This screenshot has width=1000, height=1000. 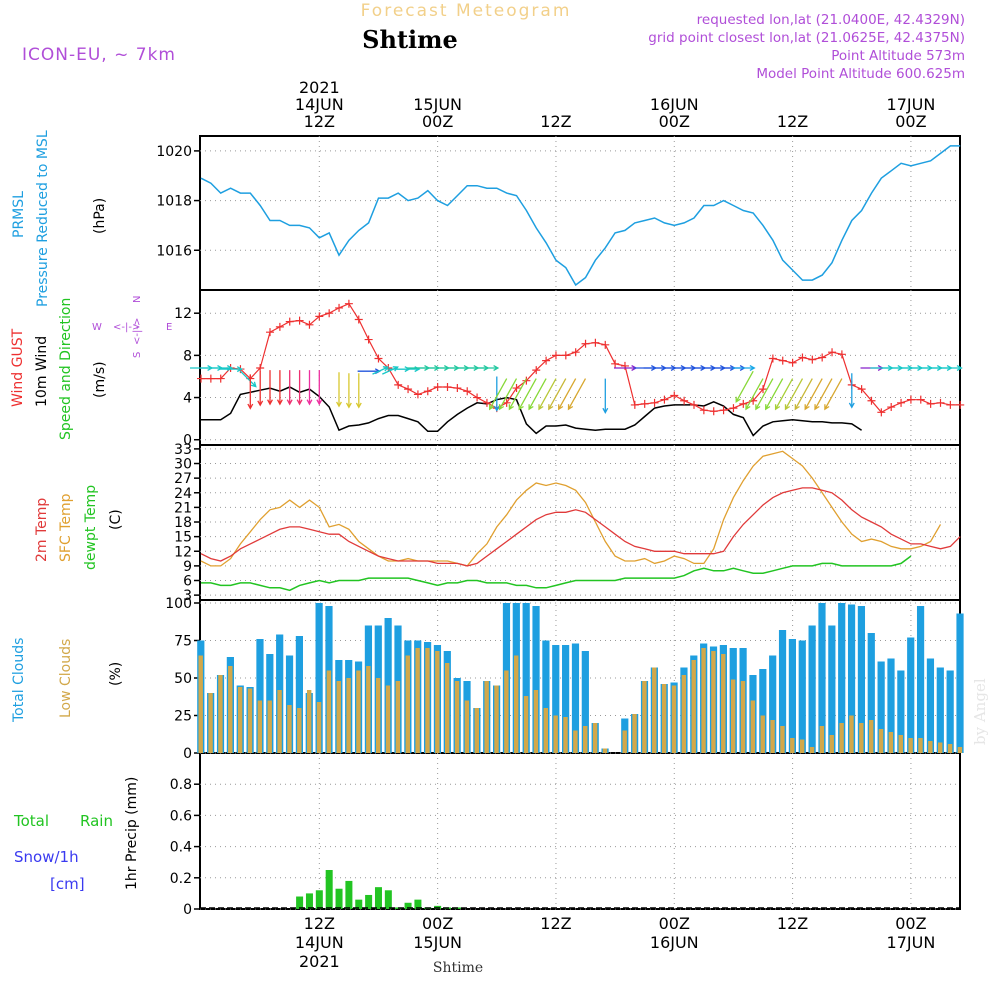 What do you see at coordinates (19, 214) in the screenshot?
I see `pressure-label-prmsl: PRMSL` at bounding box center [19, 214].